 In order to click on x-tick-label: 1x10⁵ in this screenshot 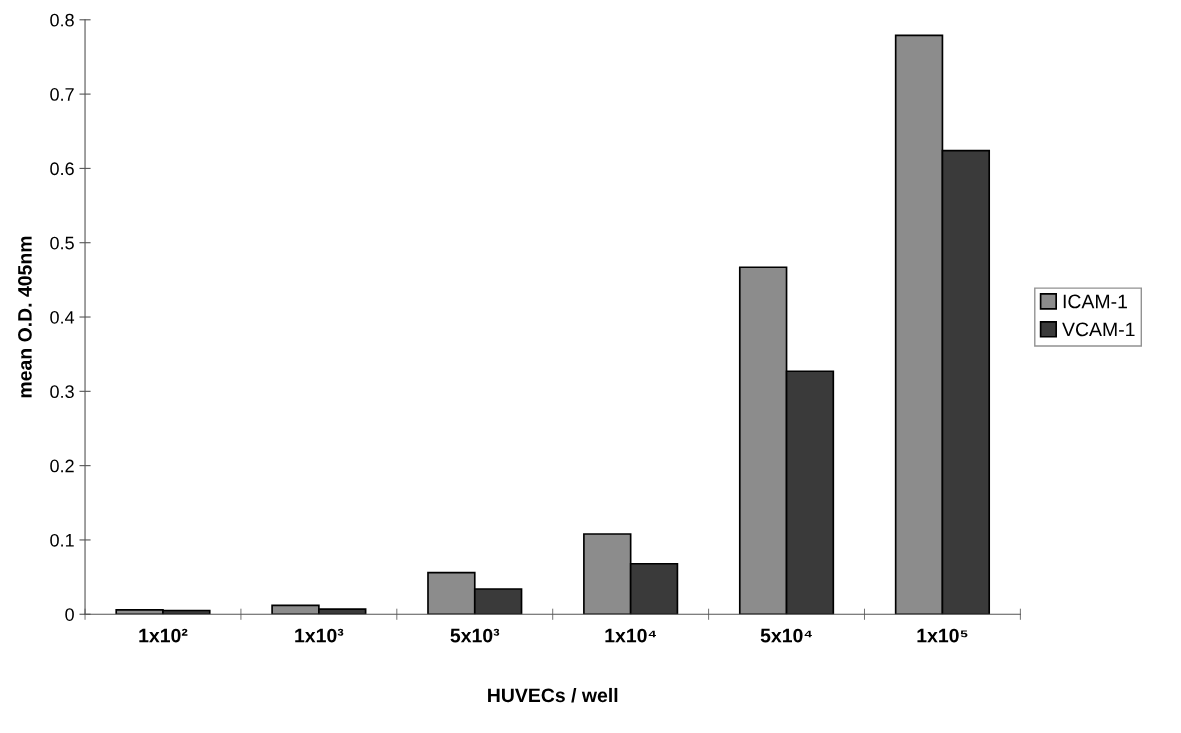, I will do `click(942, 635)`.